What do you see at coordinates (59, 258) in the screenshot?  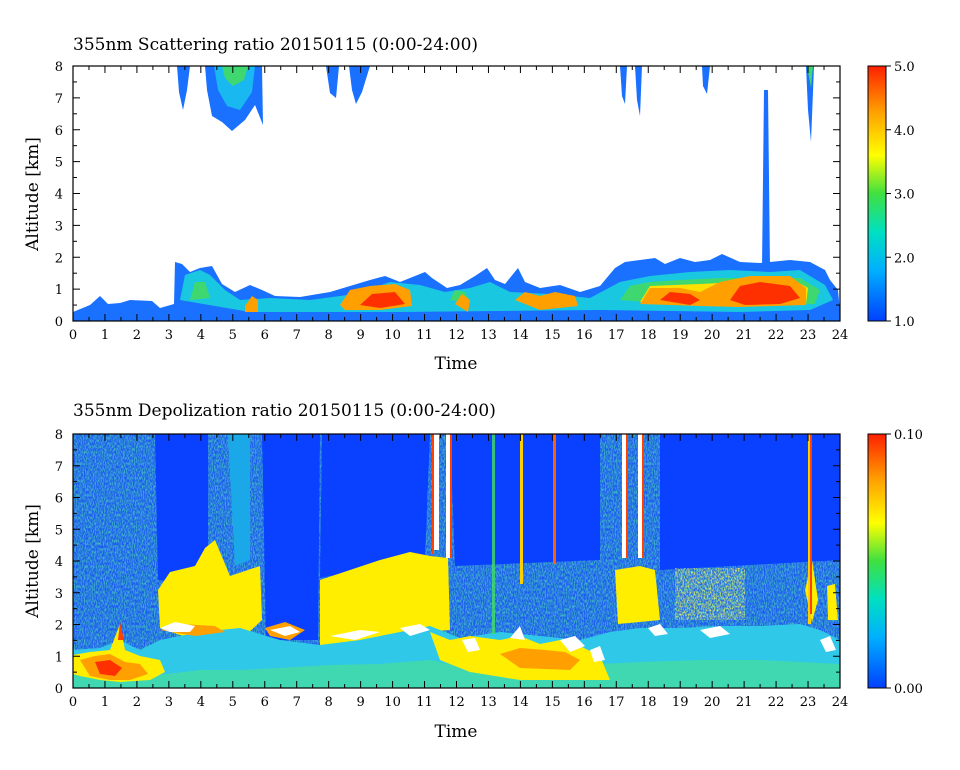 I see `y-tick-label: 2` at bounding box center [59, 258].